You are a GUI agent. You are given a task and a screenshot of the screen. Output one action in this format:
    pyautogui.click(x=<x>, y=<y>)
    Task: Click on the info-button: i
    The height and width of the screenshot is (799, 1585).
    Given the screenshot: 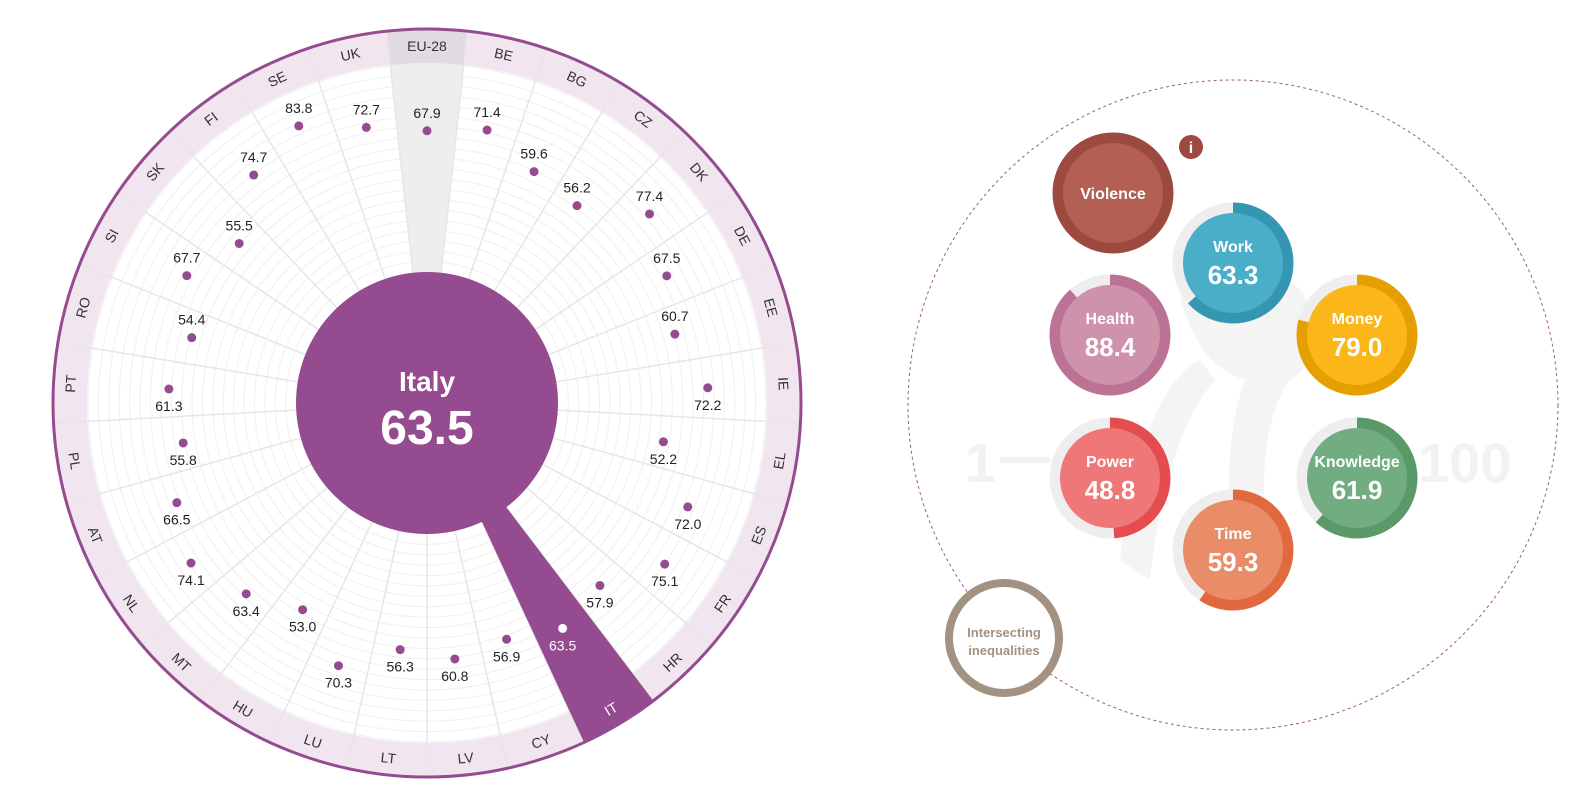 What is the action you would take?
    pyautogui.click(x=1191, y=147)
    